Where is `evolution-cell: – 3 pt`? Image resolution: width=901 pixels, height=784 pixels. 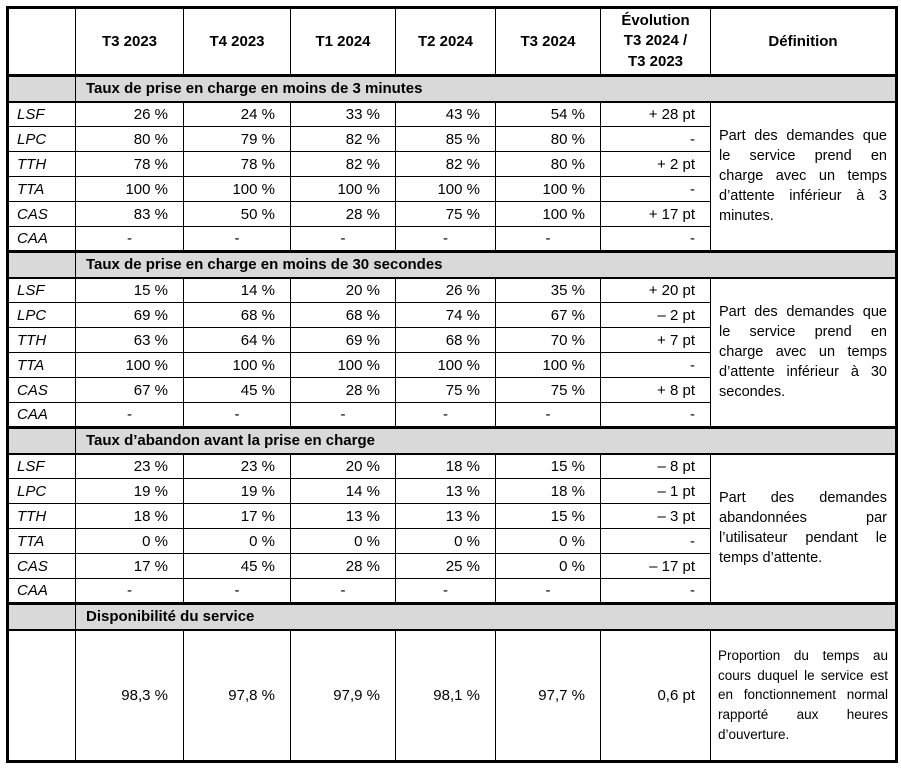 evolution-cell: – 3 pt is located at coordinates (655, 516).